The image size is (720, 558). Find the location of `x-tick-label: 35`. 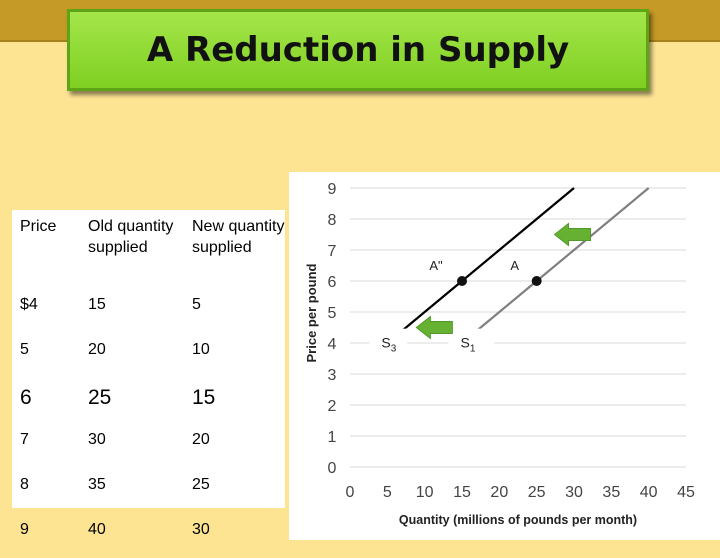

x-tick-label: 35 is located at coordinates (611, 492).